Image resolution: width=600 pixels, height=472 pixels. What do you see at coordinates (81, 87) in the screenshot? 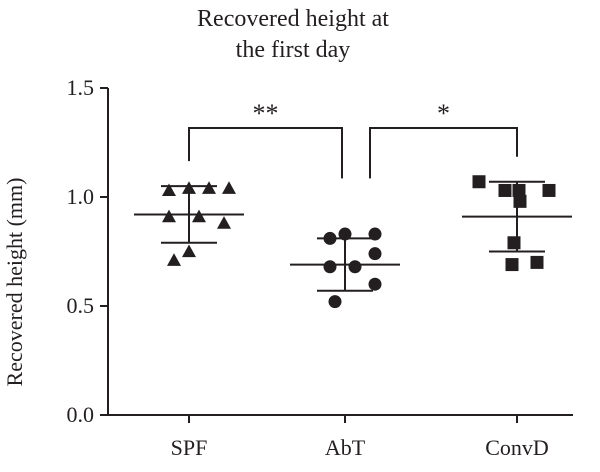
I see `y-tick-label: 1.5` at bounding box center [81, 87].